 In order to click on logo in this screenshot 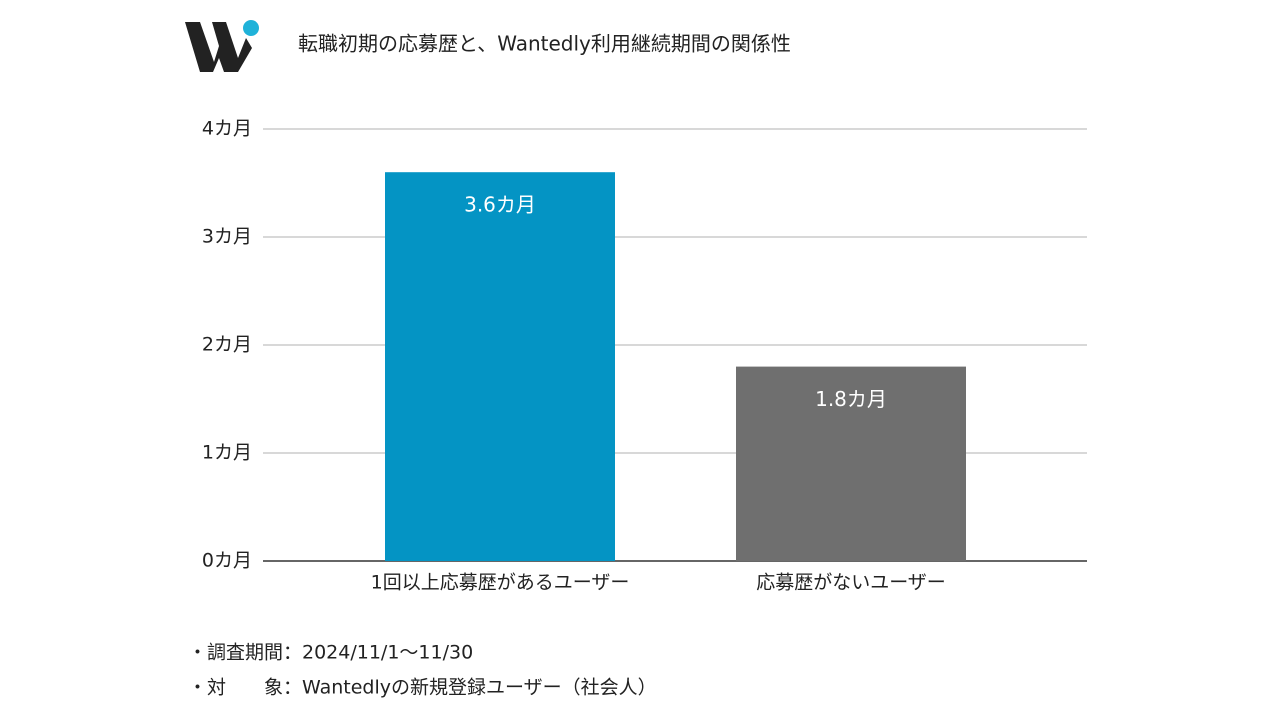, I will do `click(222, 46)`.